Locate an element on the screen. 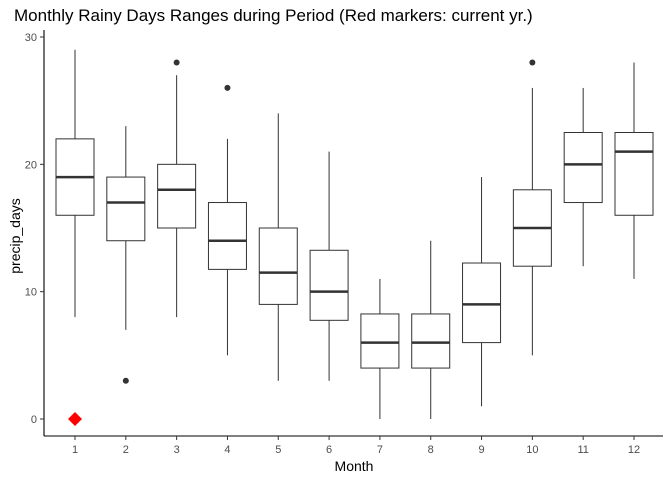  x-axis-label: Month is located at coordinates (354, 466).